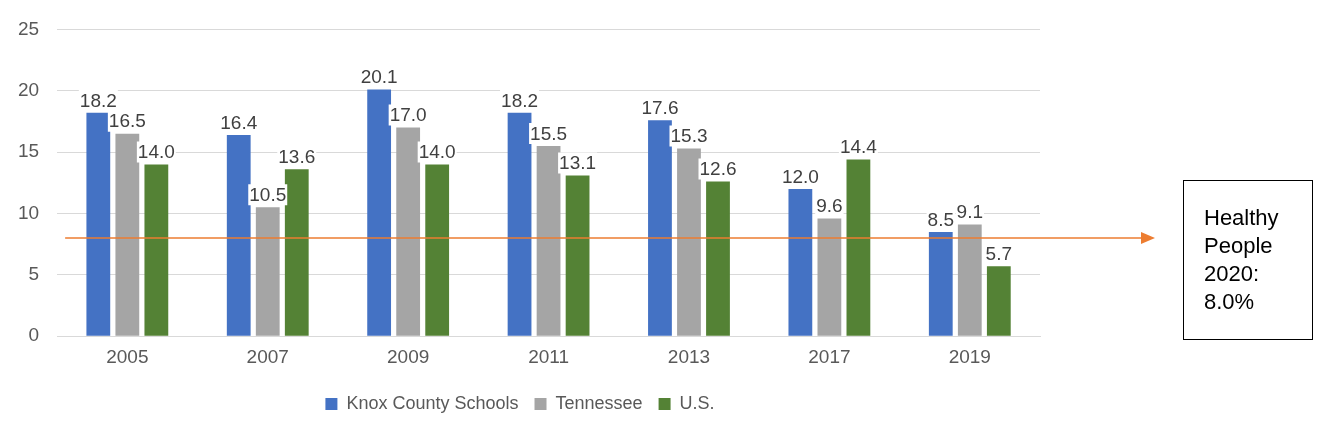  Describe the element at coordinates (28, 212) in the screenshot. I see `y-tick-label: 10` at that location.